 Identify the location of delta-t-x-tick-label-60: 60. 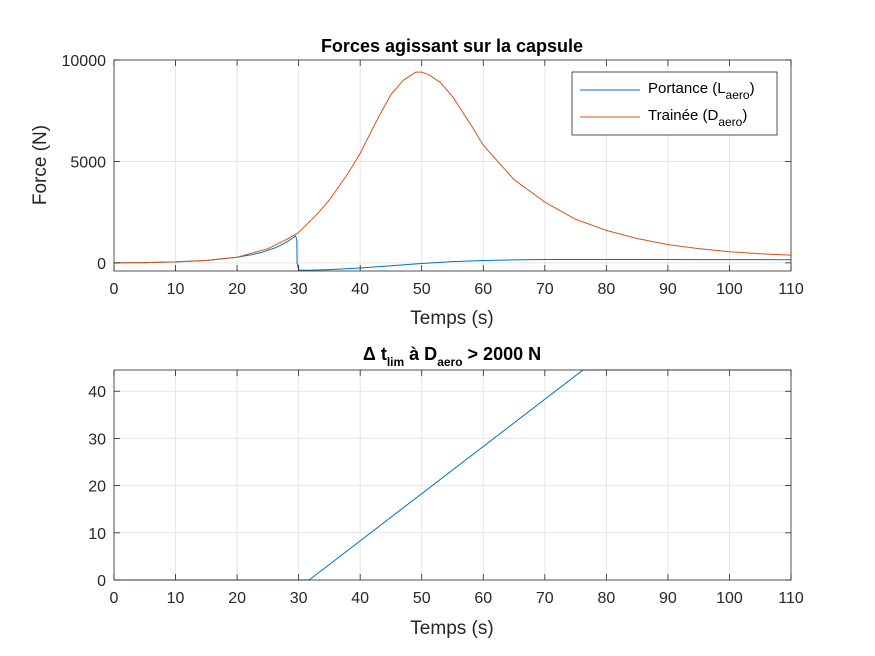
(483, 598).